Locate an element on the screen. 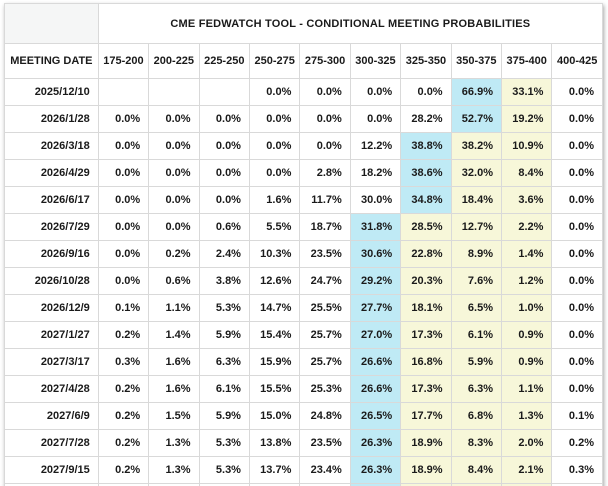 The height and width of the screenshot is (486, 608). probability-cell: 38.2% is located at coordinates (476, 146).